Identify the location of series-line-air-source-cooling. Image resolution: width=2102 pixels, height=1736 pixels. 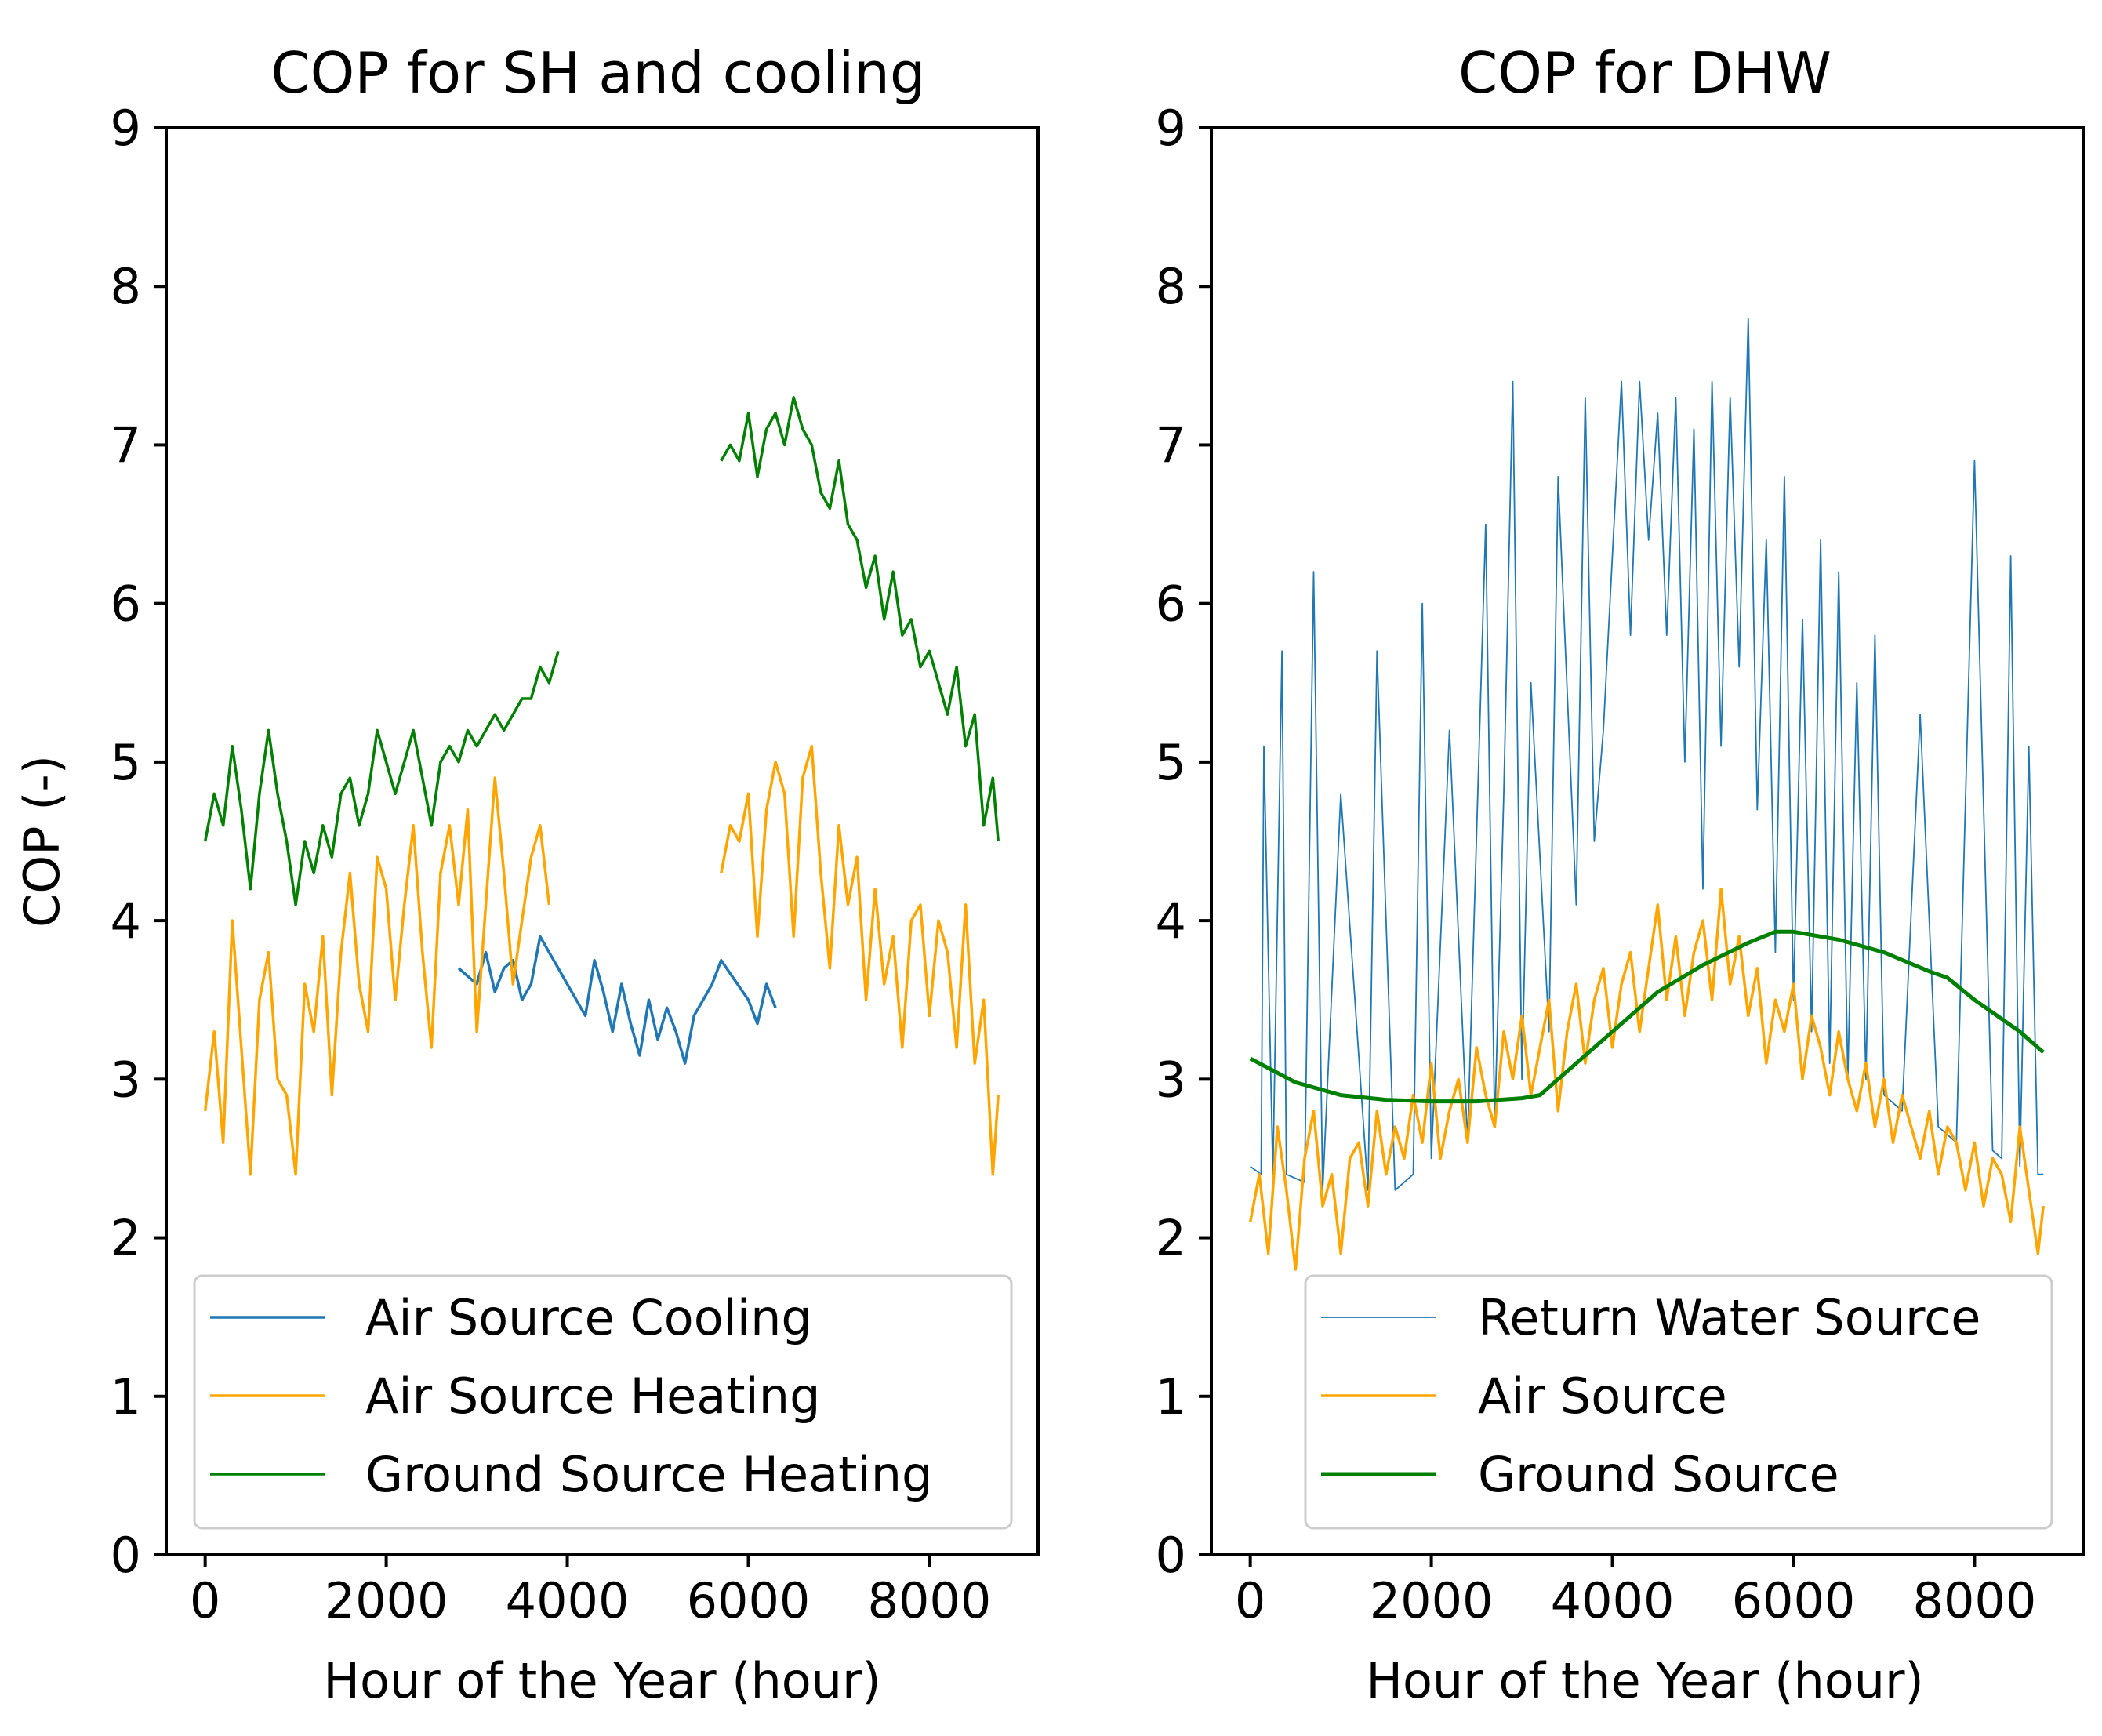
(617, 1000).